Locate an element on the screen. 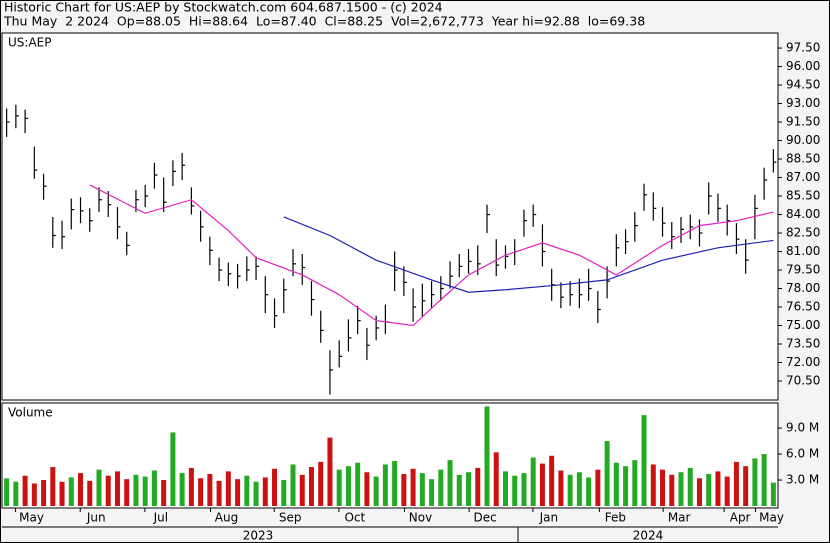  x-tick-label: Feb is located at coordinates (615, 518).